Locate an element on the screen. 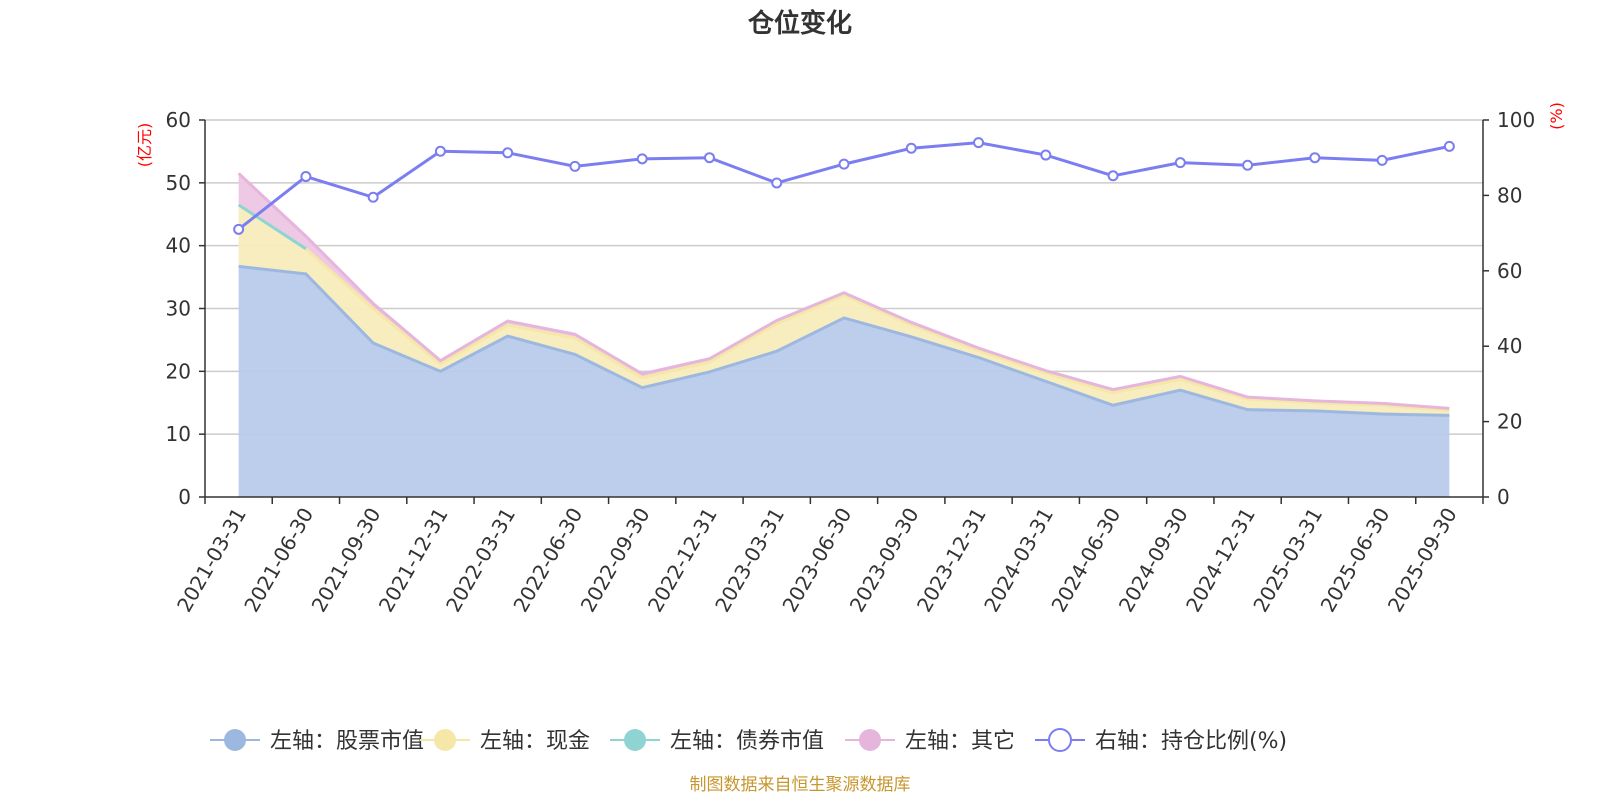 This screenshot has width=1600, height=800. x-tick-label: 2021-12-31 is located at coordinates (413, 559).